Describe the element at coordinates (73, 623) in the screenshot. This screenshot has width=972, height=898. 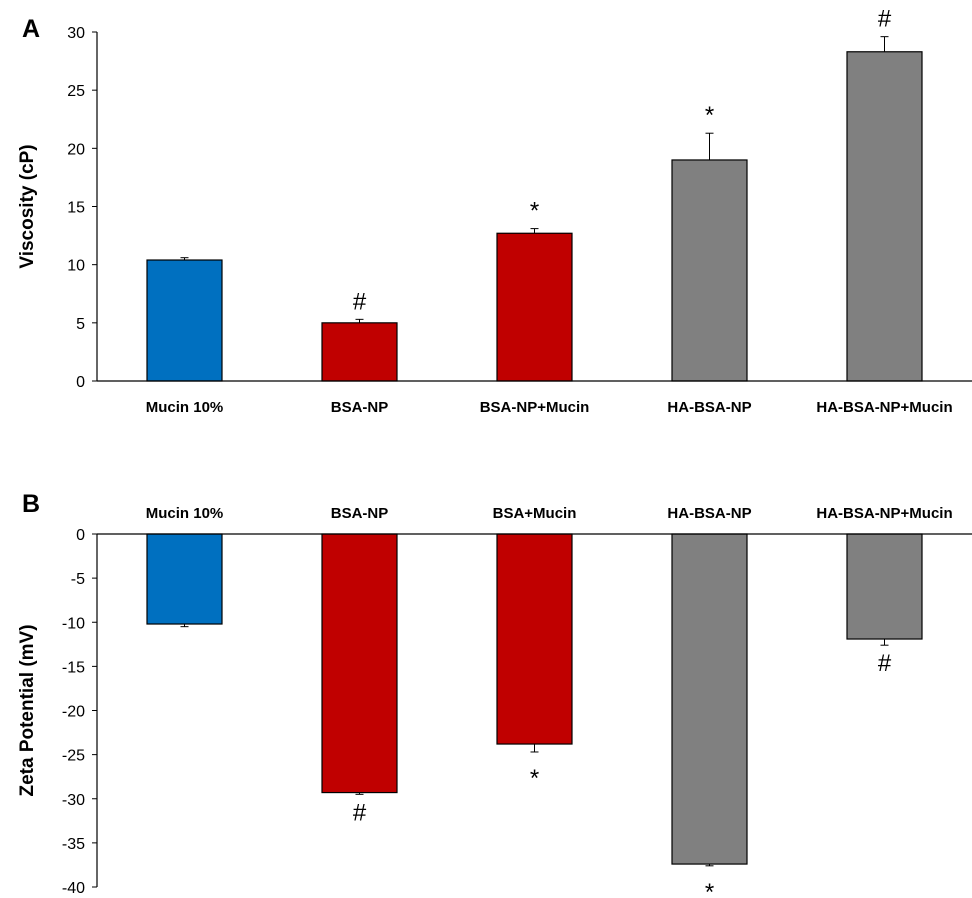
I see `panel-b-y-tick-label: -10` at that location.